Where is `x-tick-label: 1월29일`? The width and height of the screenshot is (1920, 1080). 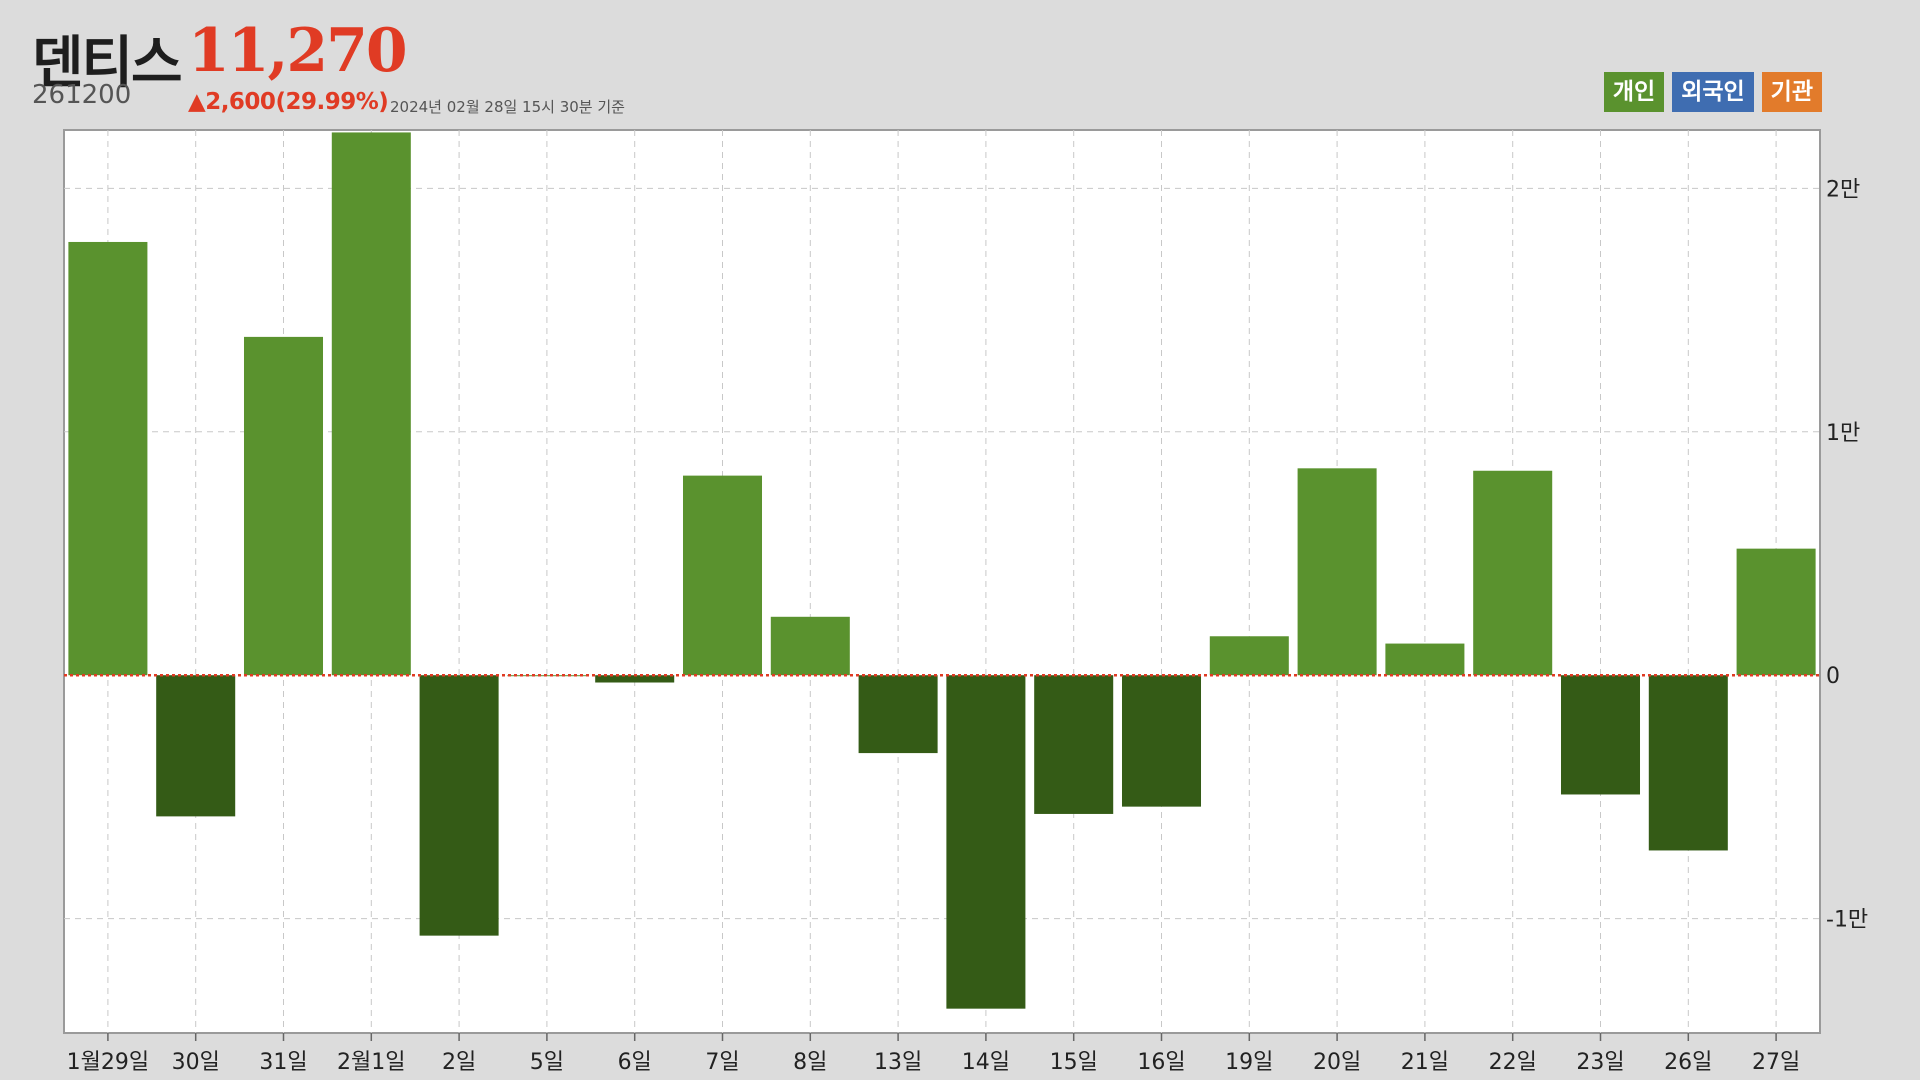
x-tick-label: 1월29일 is located at coordinates (108, 1062).